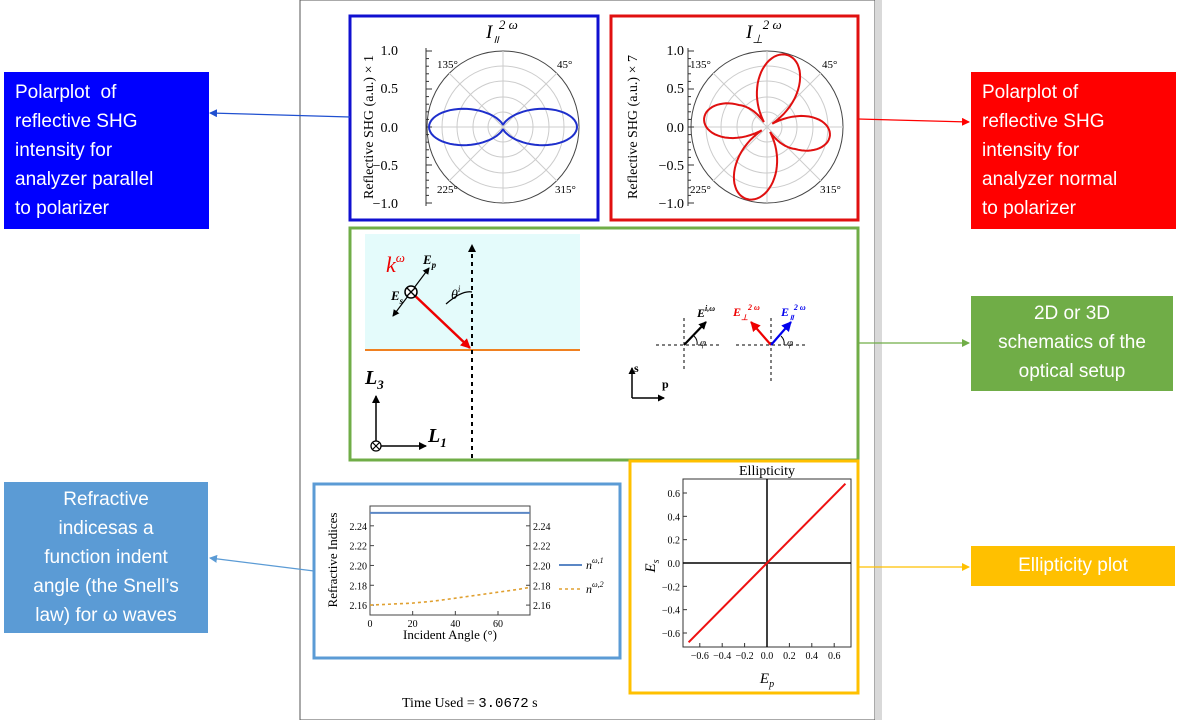 The image size is (1180, 720). Describe the element at coordinates (106, 499) in the screenshot. I see `annotation-line: Refractive` at that location.